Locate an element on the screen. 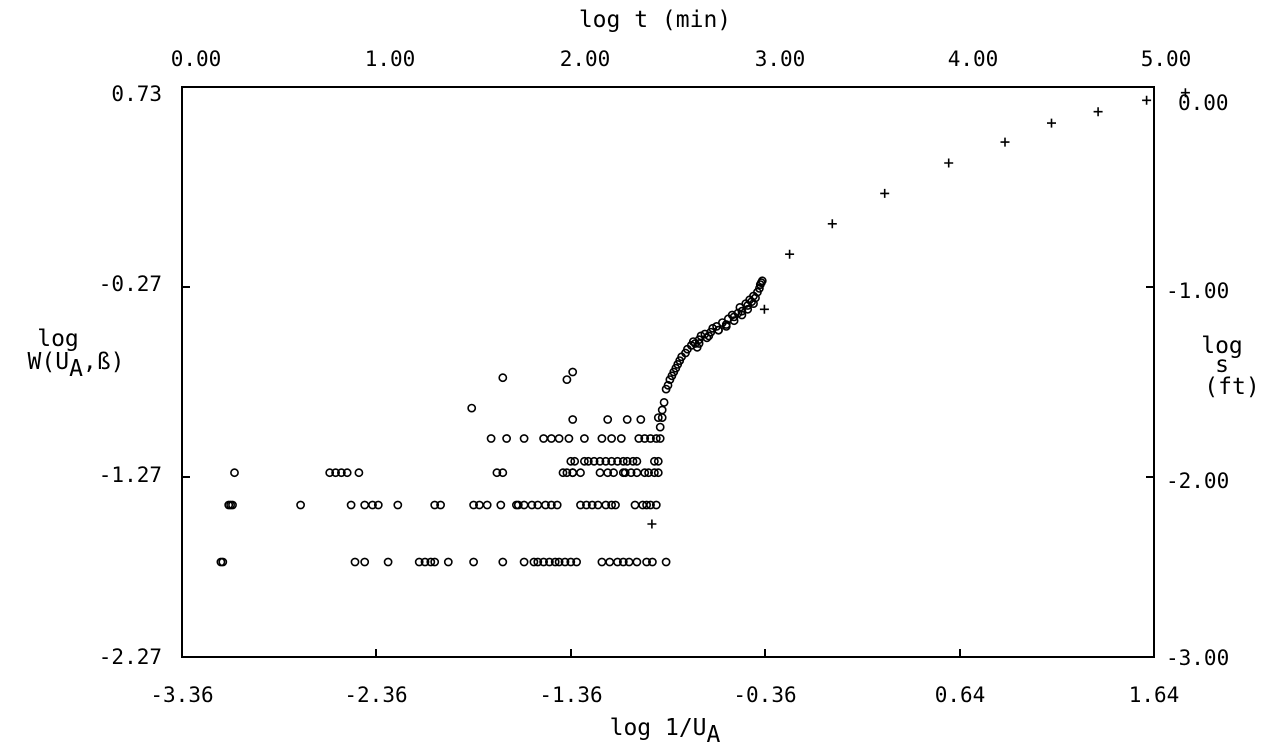 This screenshot has height=748, width=1288. y-right-tick-label: -2.00 is located at coordinates (1197, 481).